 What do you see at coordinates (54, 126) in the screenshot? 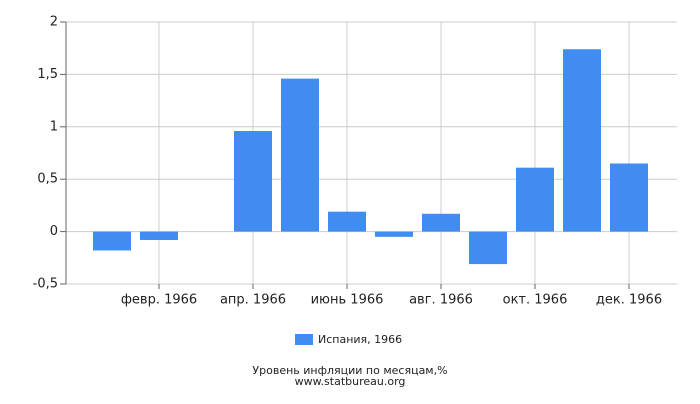
I see `y-tick-label: 1` at bounding box center [54, 126].